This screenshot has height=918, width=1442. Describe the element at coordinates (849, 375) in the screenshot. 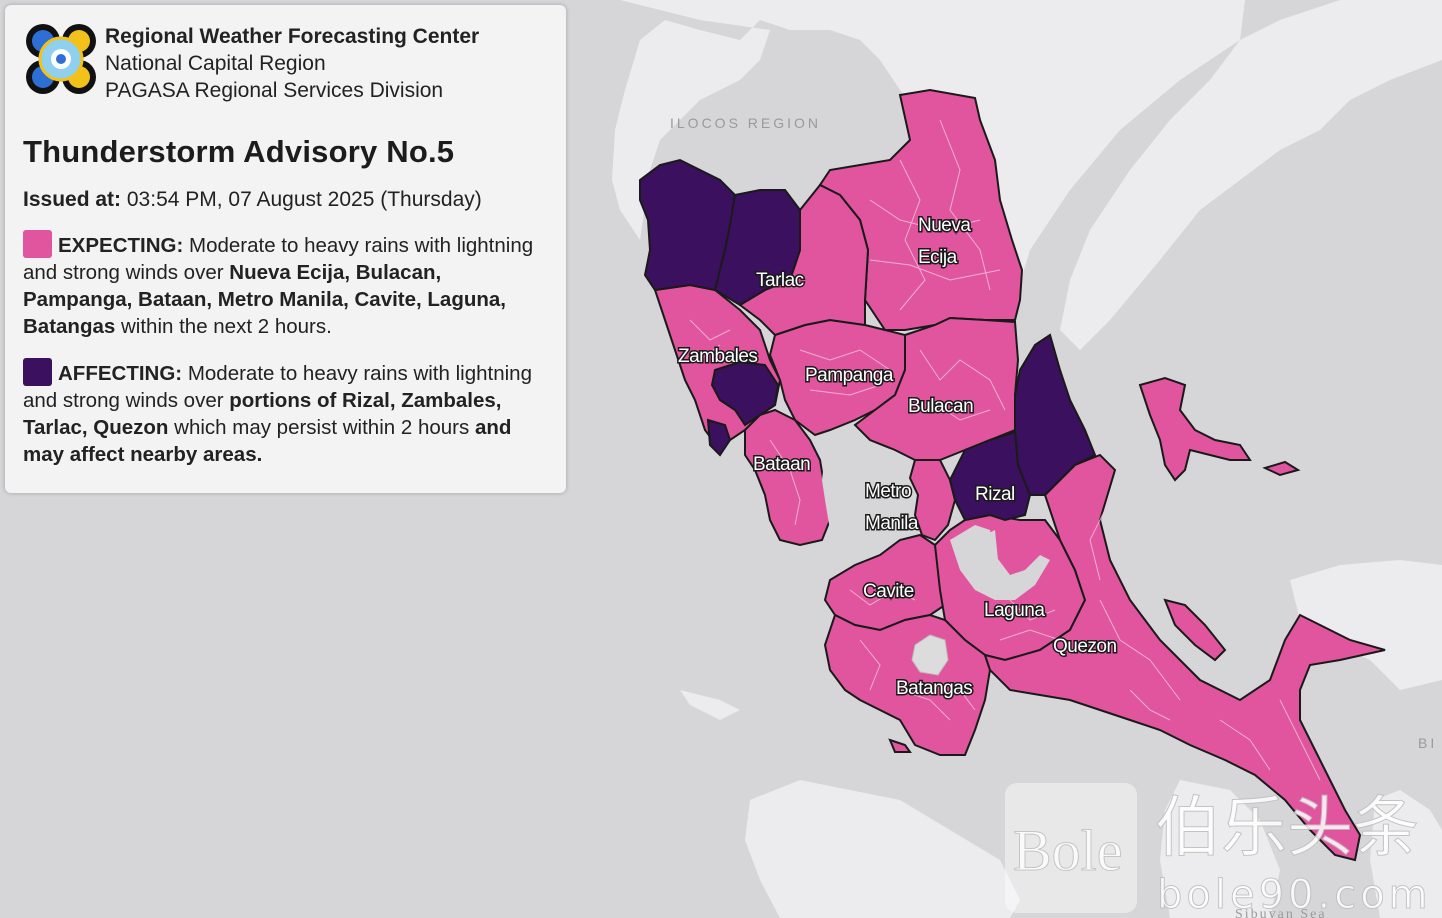

I see `map-label-pampanga: Pampanga` at that location.